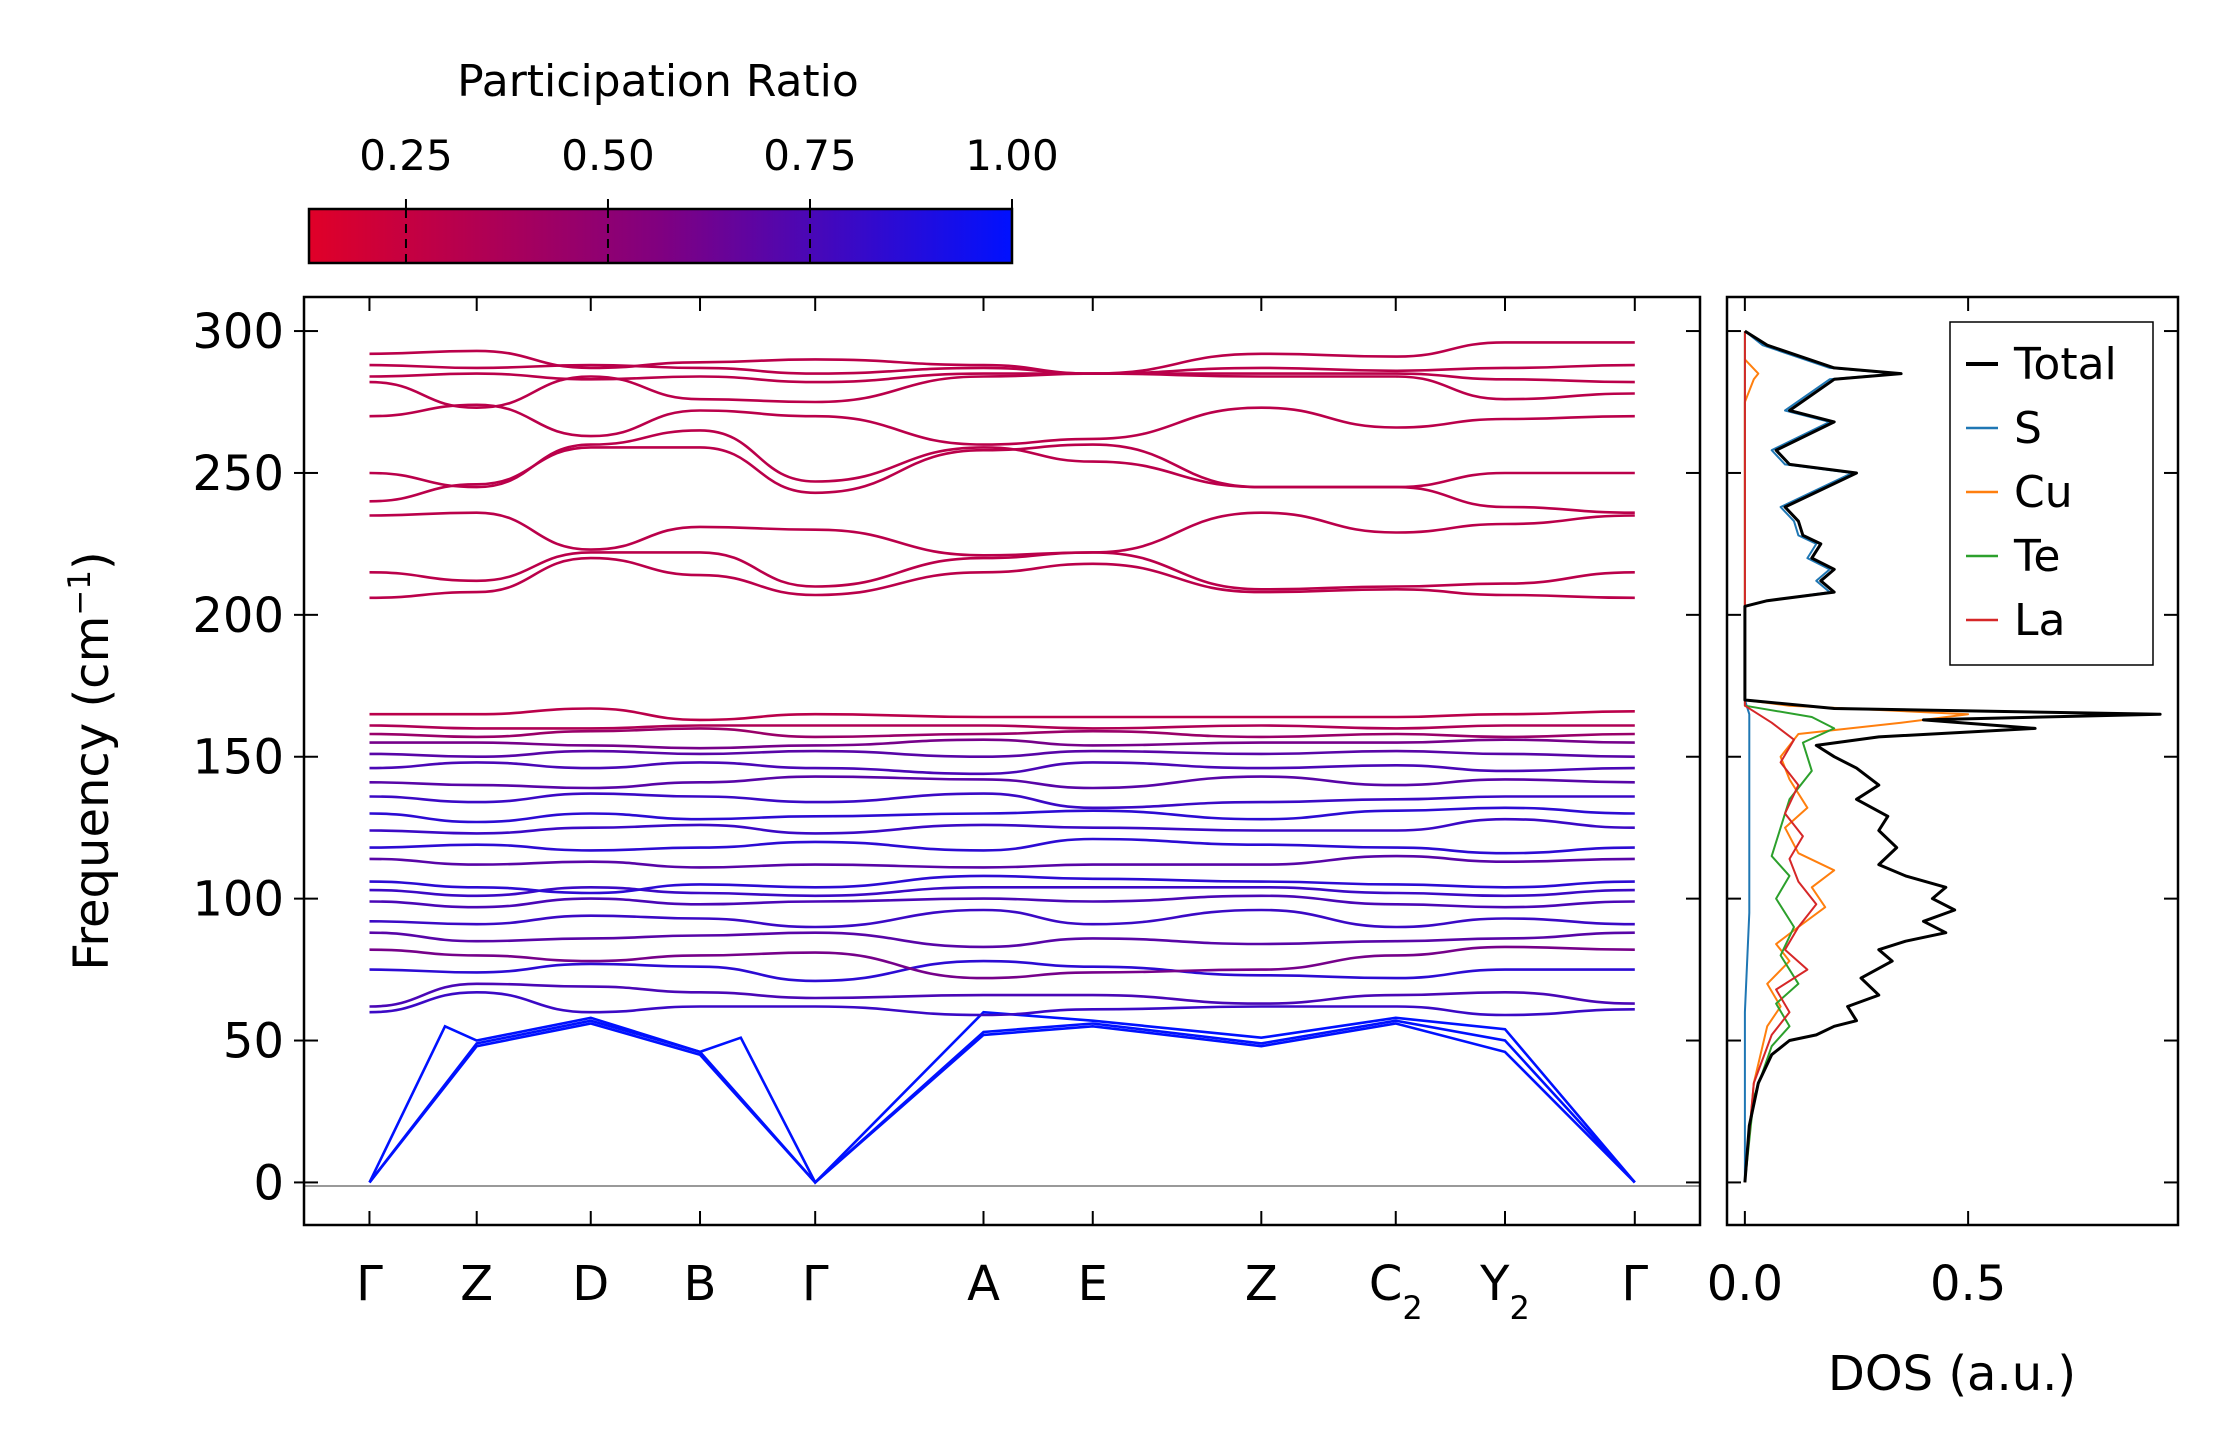  What do you see at coordinates (253, 1042) in the screenshot?
I see `y-tick-label: 50` at bounding box center [253, 1042].